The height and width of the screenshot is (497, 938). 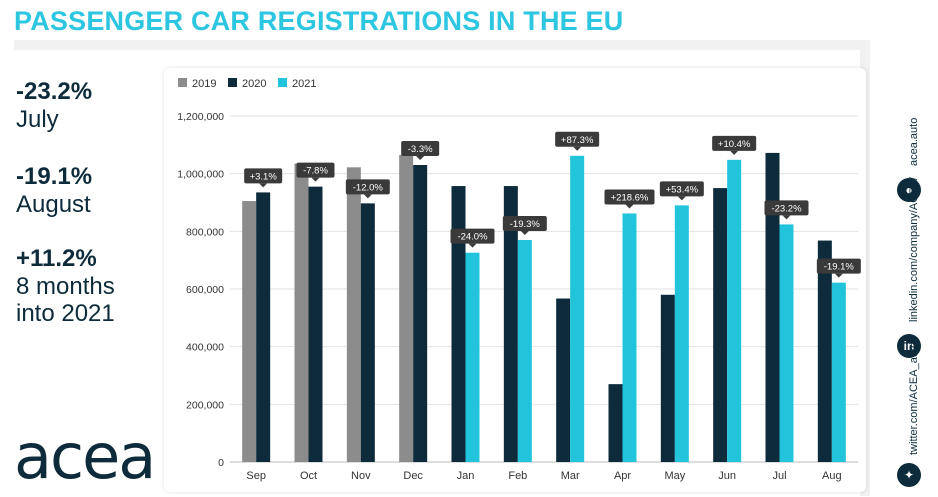 What do you see at coordinates (734, 310) in the screenshot?
I see `bar-2021-Jun` at bounding box center [734, 310].